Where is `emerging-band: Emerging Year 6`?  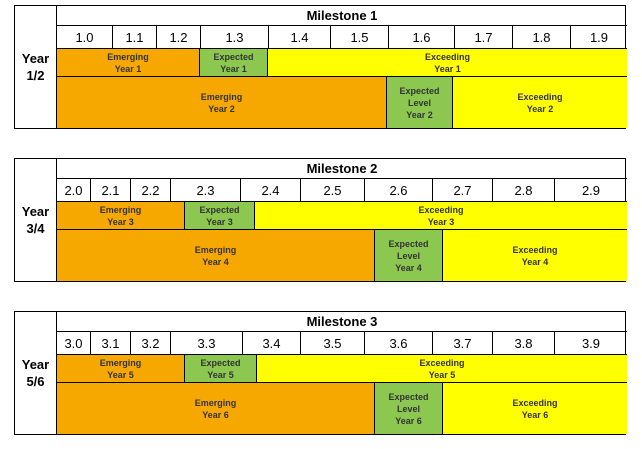
emerging-band: Emerging Year 6 is located at coordinates (216, 408).